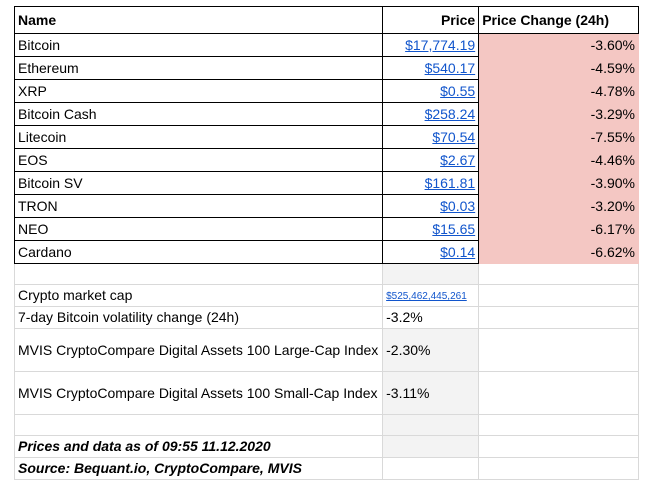  Describe the element at coordinates (431, 20) in the screenshot. I see `header-price: Price` at that location.